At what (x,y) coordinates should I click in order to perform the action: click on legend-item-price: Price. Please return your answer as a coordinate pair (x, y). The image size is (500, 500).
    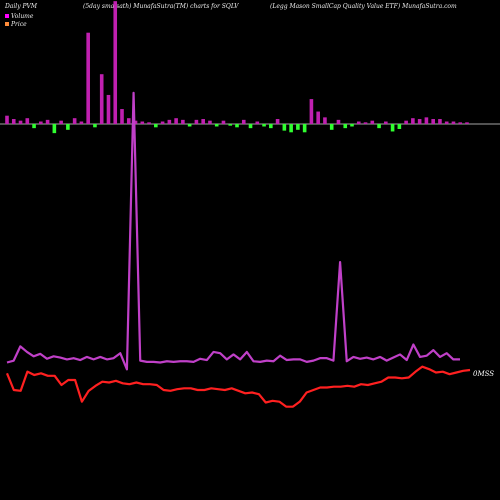
    Looking at the image, I should click on (19, 24).